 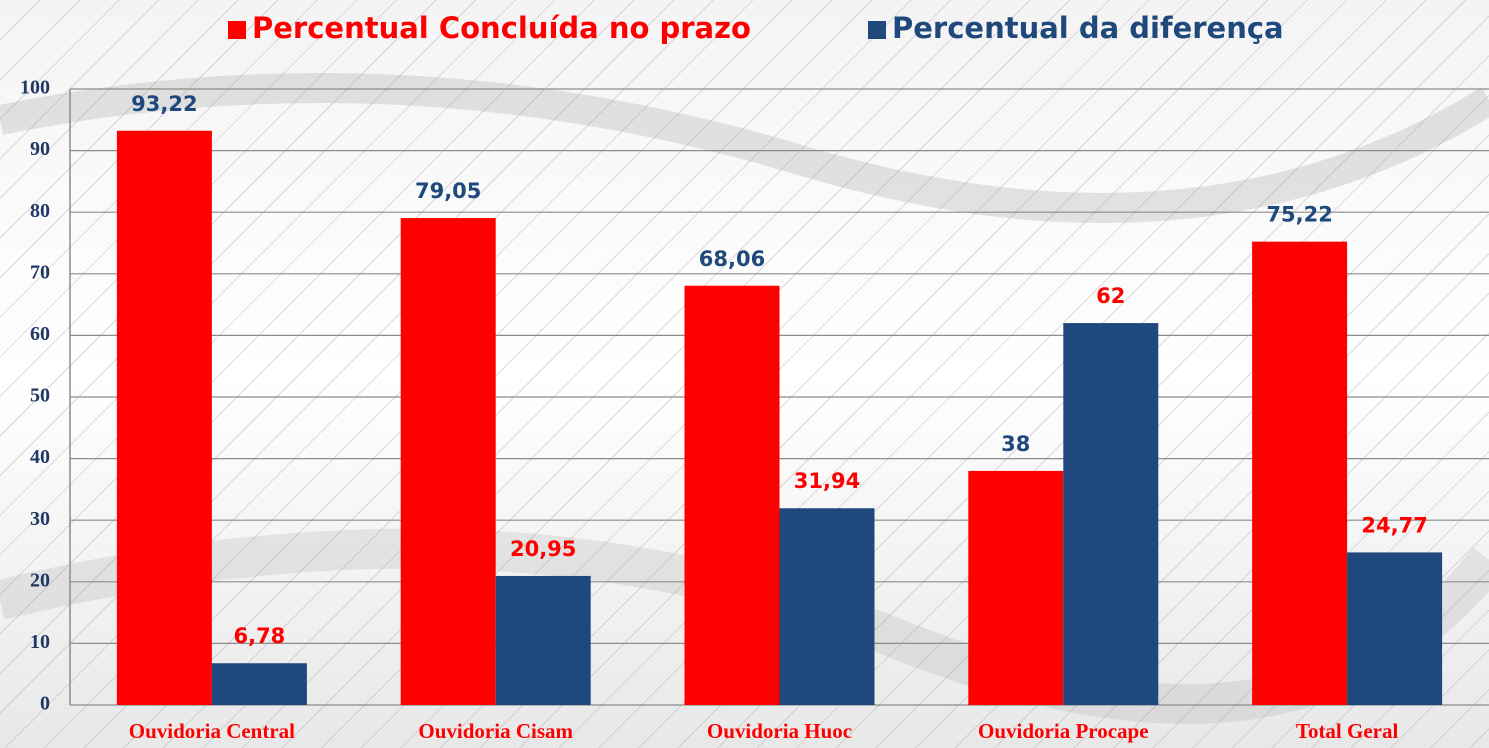 What do you see at coordinates (40, 334) in the screenshot?
I see `y-tick-label: 60` at bounding box center [40, 334].